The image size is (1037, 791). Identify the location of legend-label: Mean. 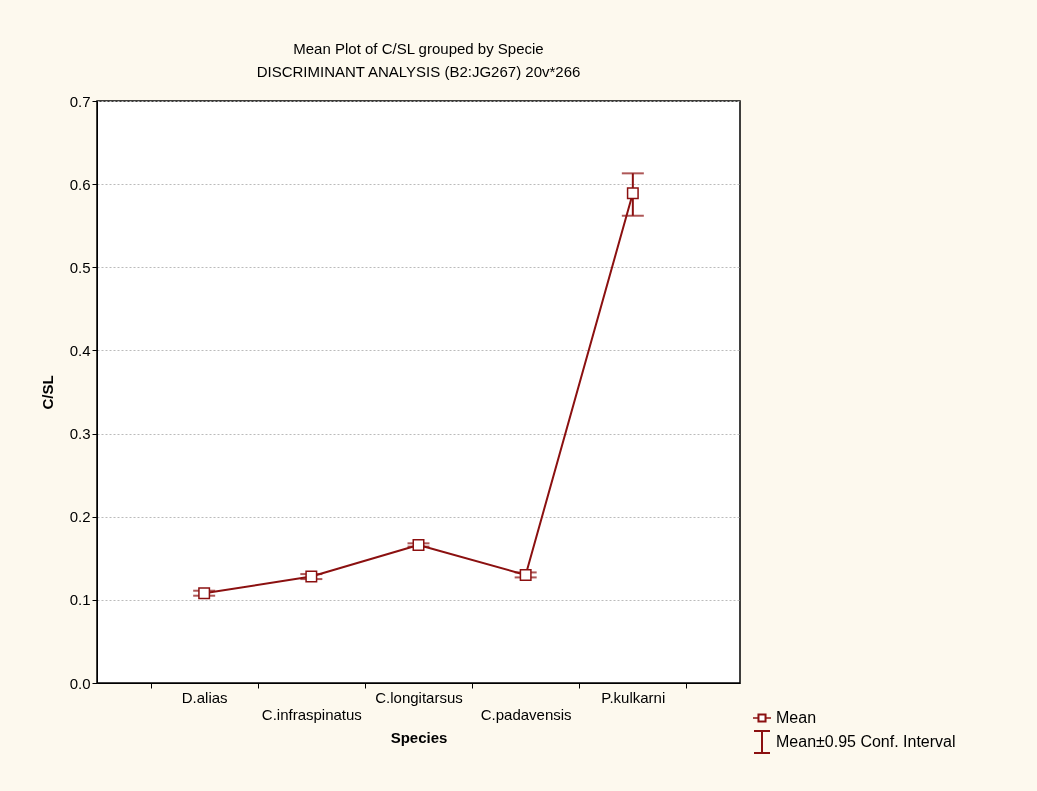
(796, 717).